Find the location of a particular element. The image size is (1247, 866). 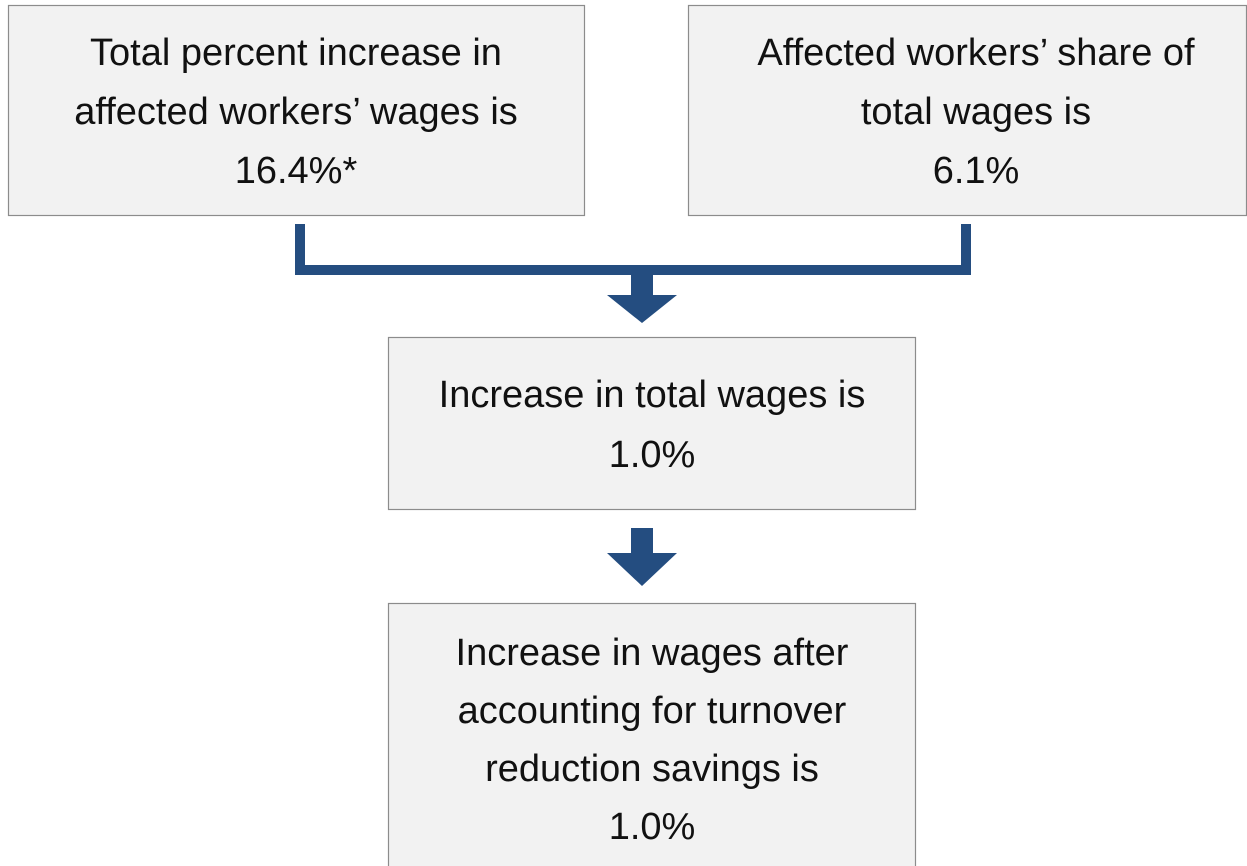

connector is located at coordinates (633, 249).